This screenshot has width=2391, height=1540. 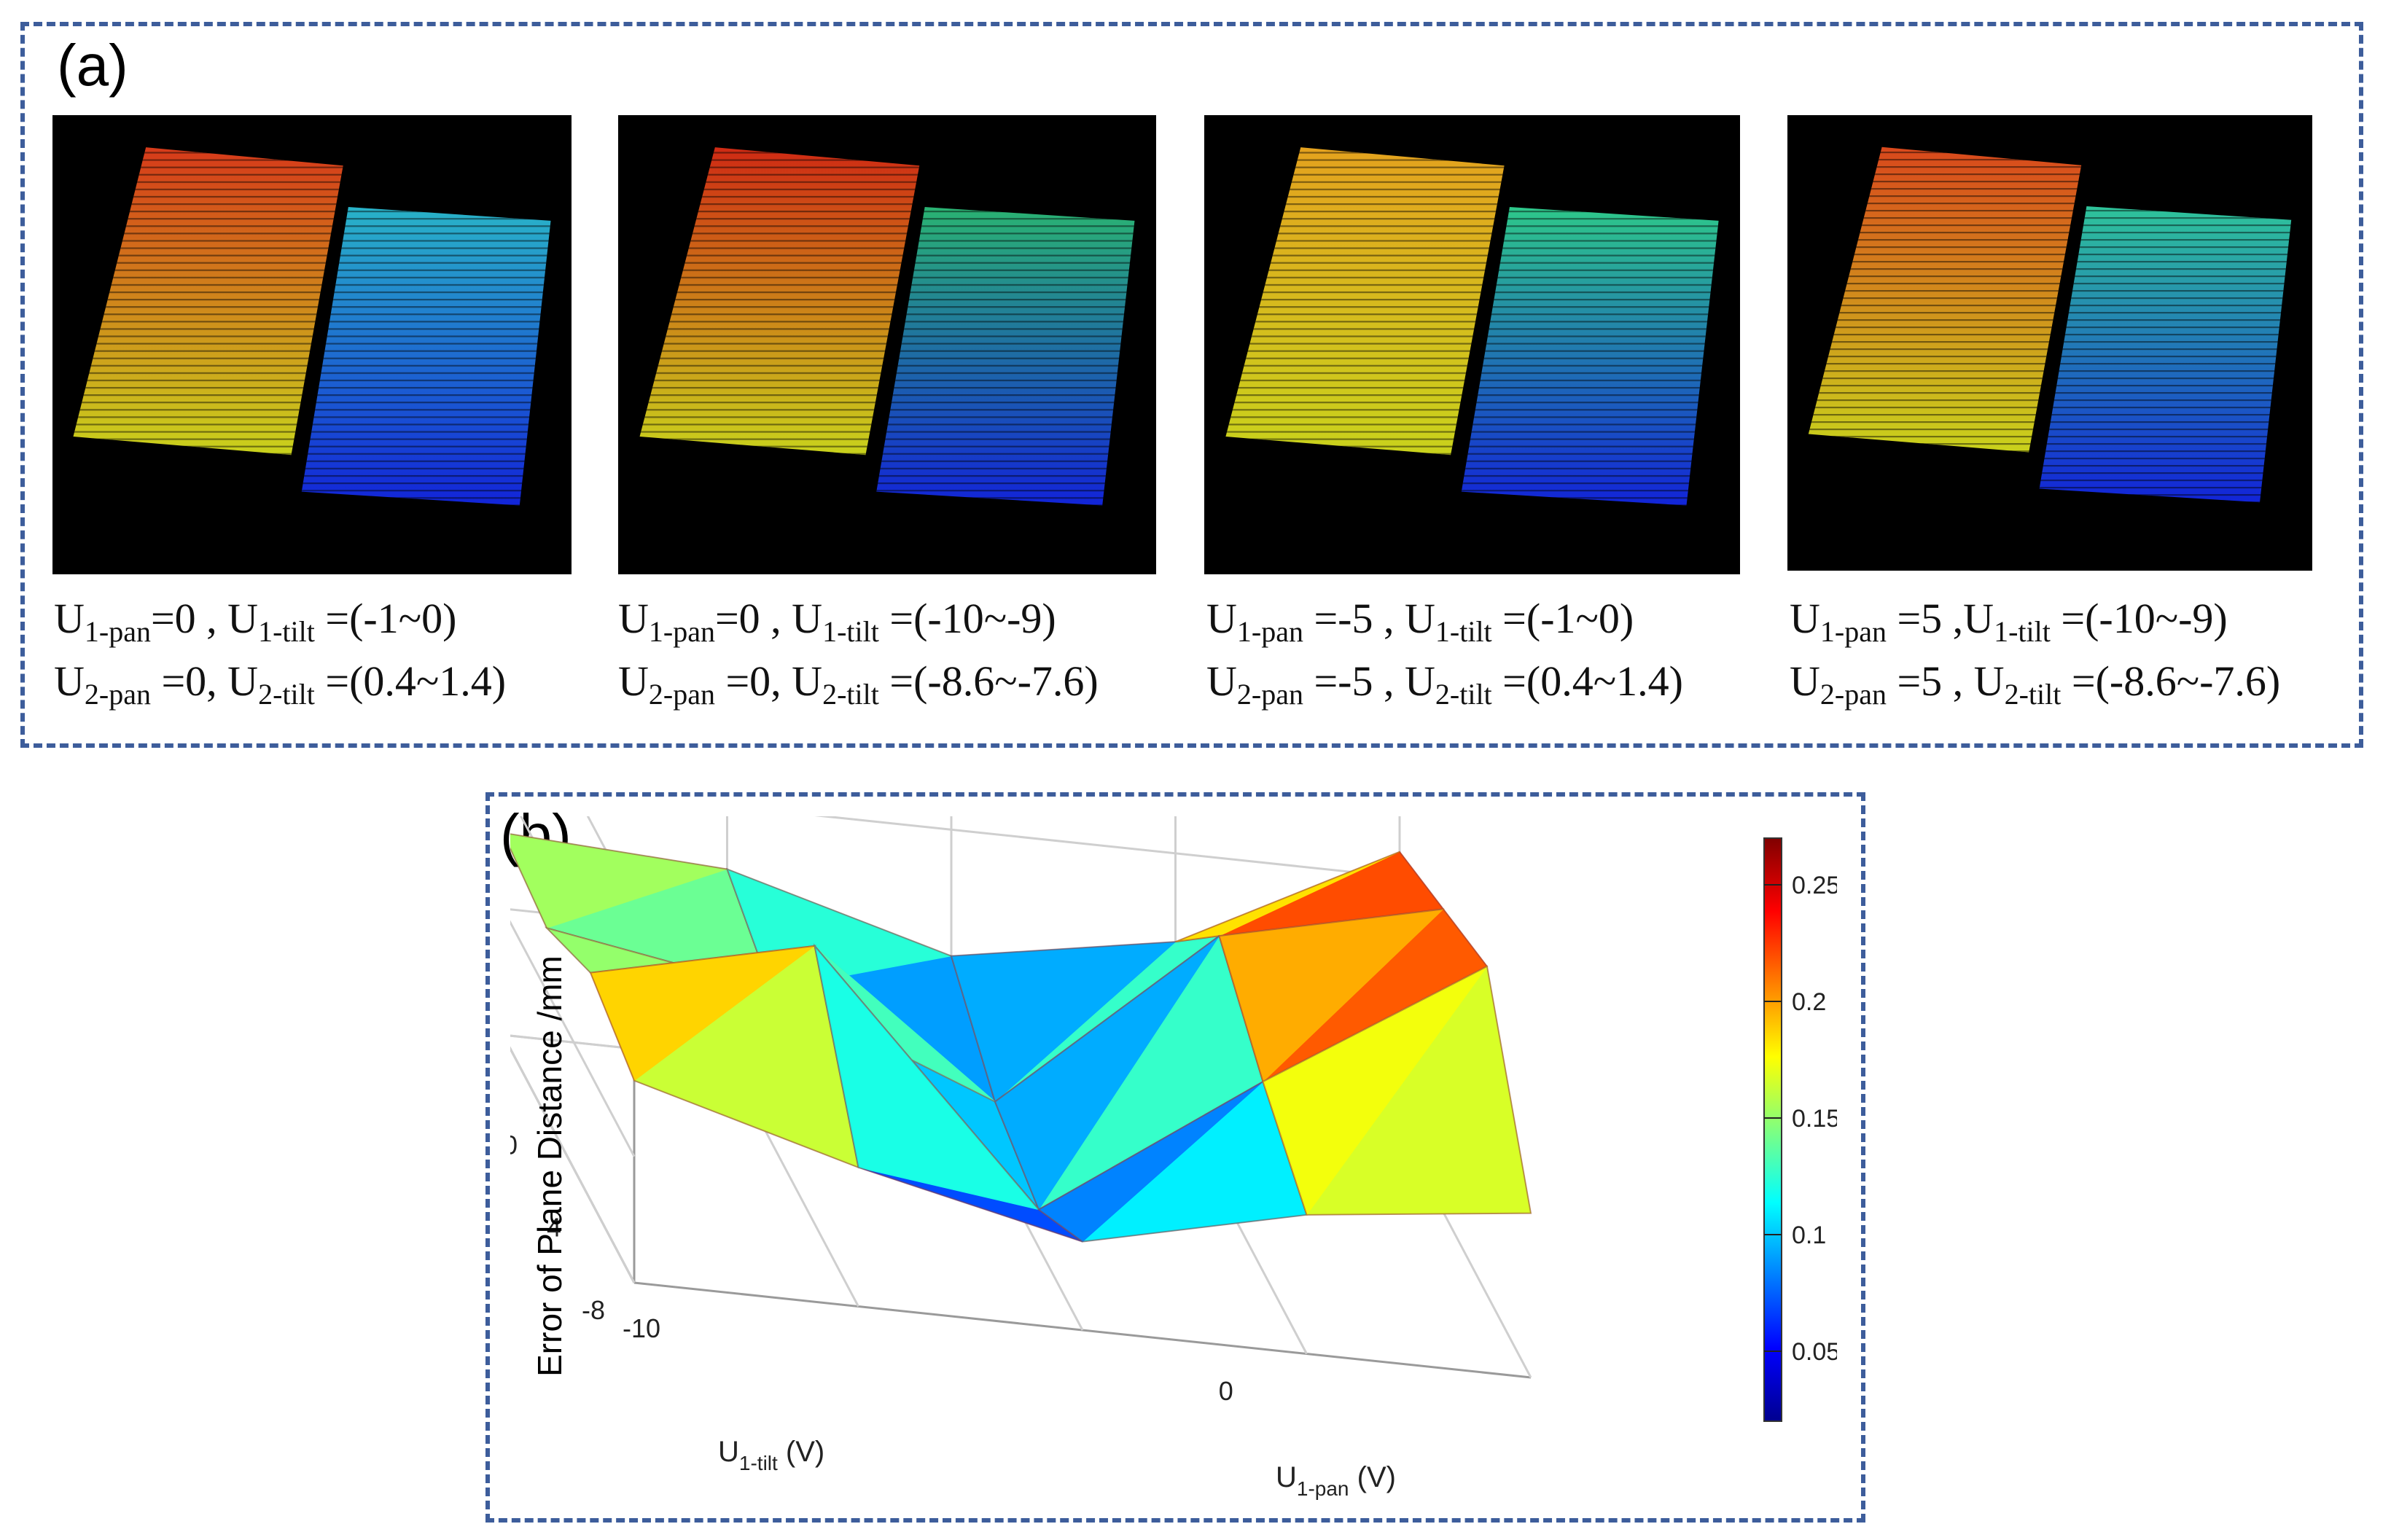 I want to click on colorbar-tick-label: 0.1, so click(x=1809, y=1235).